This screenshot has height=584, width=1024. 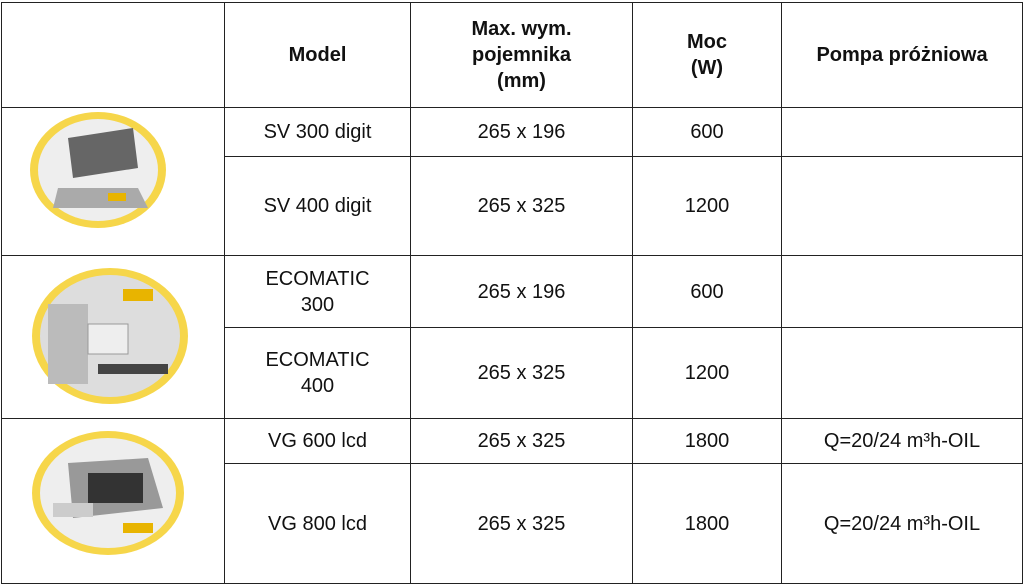 I want to click on cell-line: (W), so click(x=707, y=68).